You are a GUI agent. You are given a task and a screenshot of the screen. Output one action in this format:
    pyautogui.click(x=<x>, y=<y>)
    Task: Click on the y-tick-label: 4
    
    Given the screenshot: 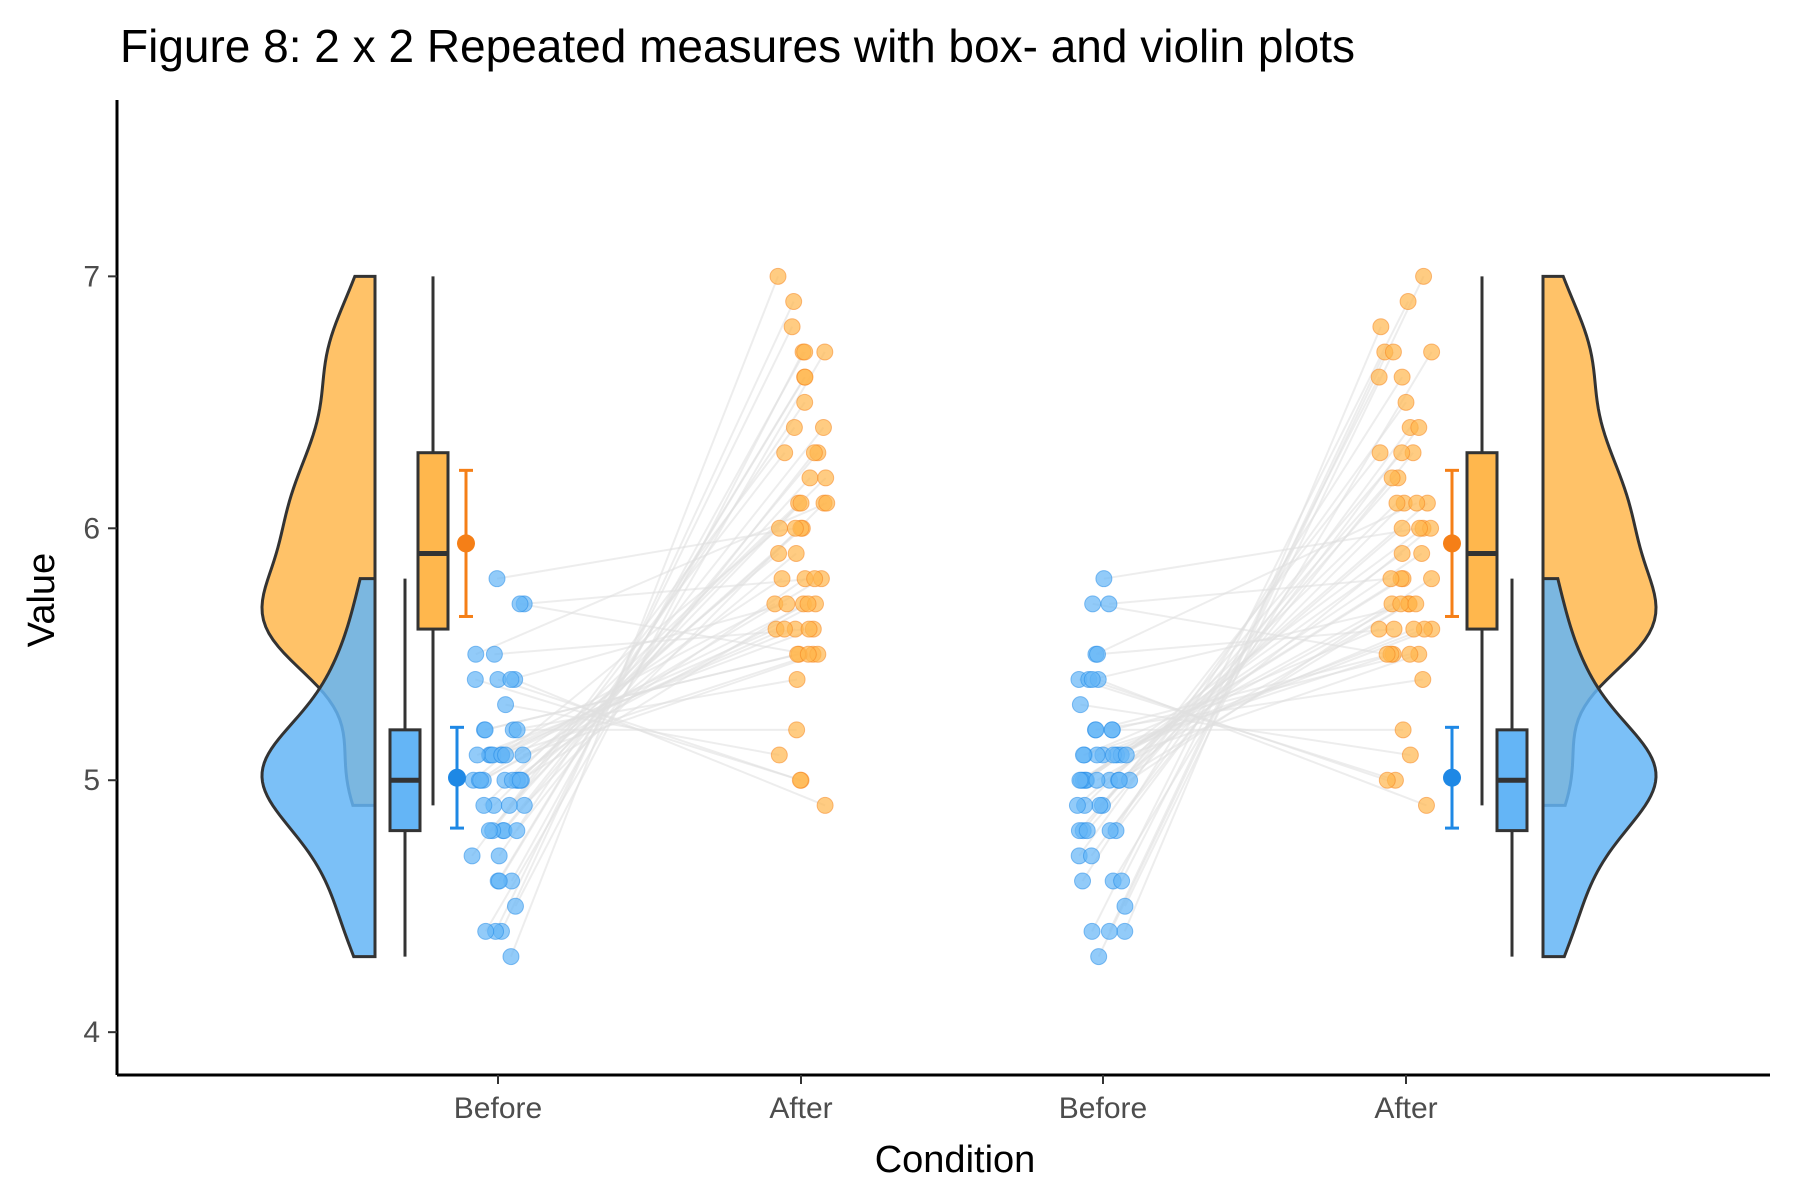 What is the action you would take?
    pyautogui.click(x=91, y=1032)
    